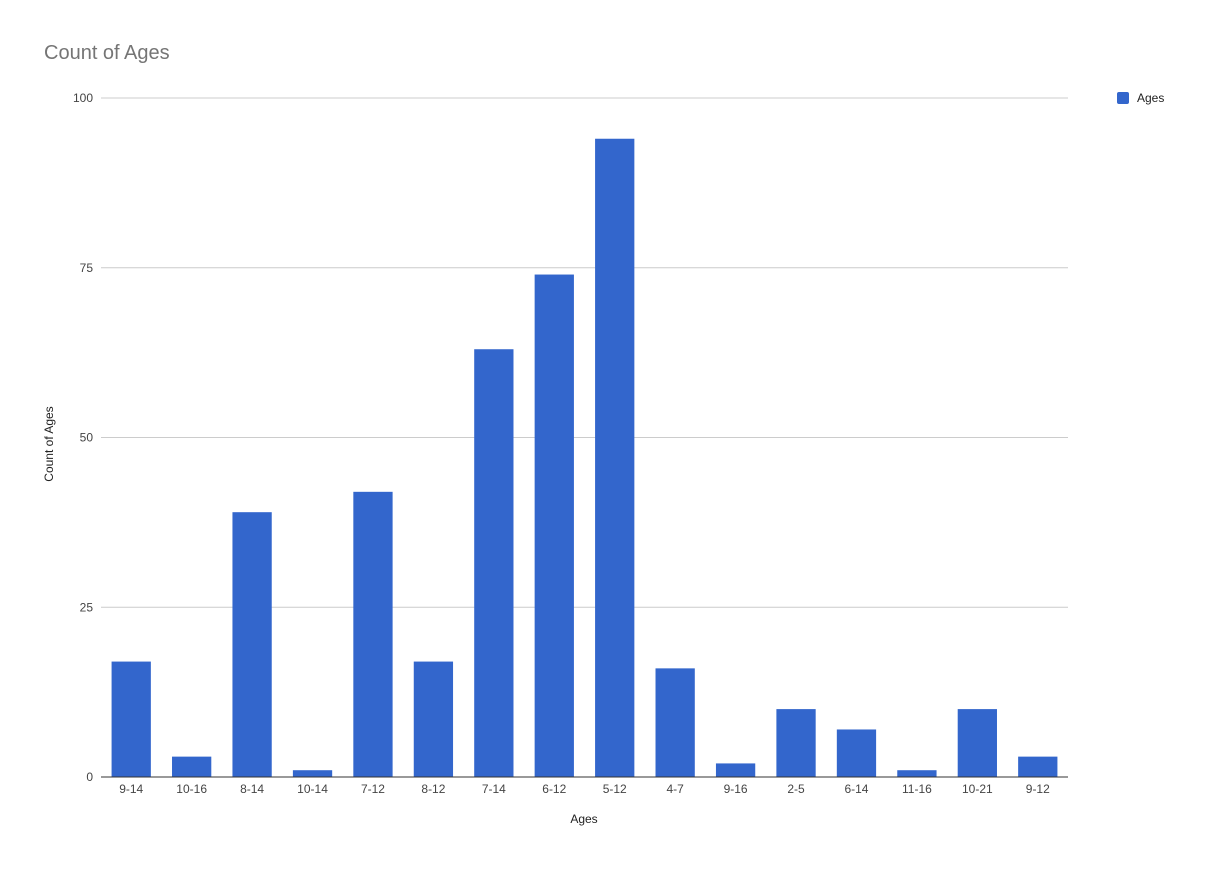 This screenshot has height=869, width=1226. What do you see at coordinates (191, 789) in the screenshot?
I see `x-tick-label: 10-16` at bounding box center [191, 789].